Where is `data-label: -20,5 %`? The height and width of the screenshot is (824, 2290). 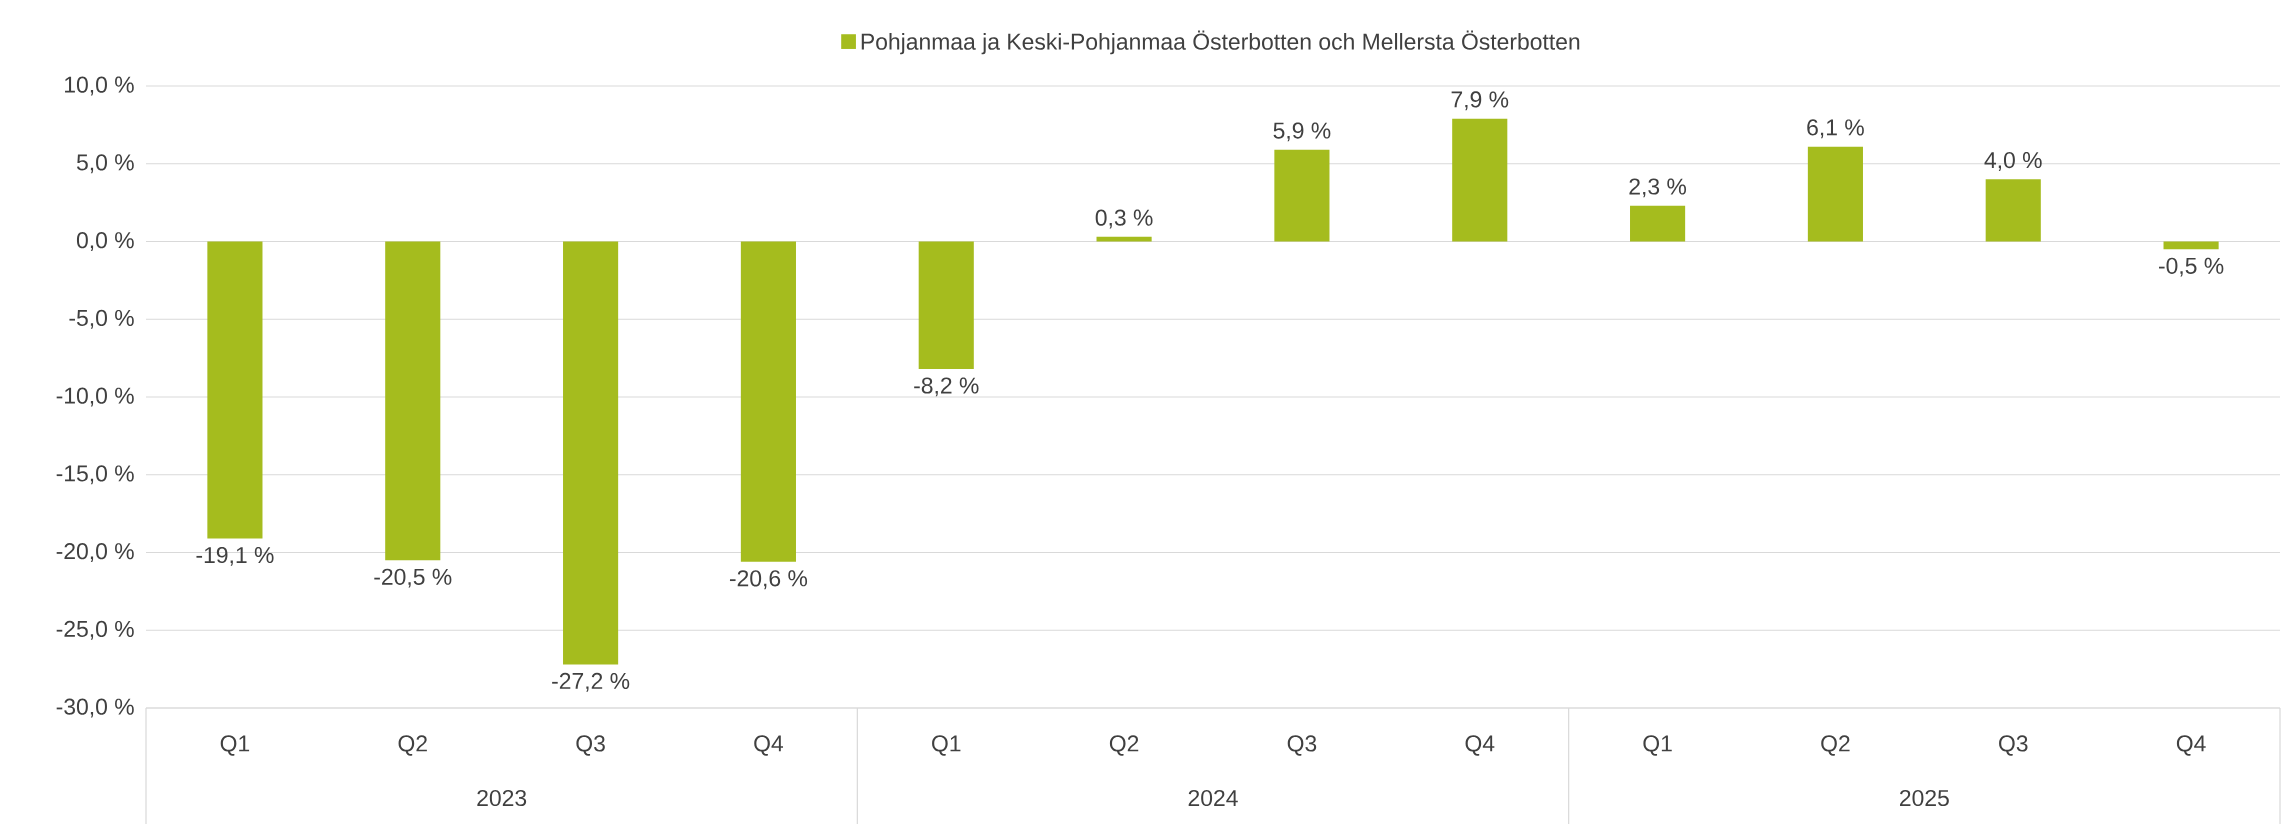
data-label: -20,5 % is located at coordinates (413, 578).